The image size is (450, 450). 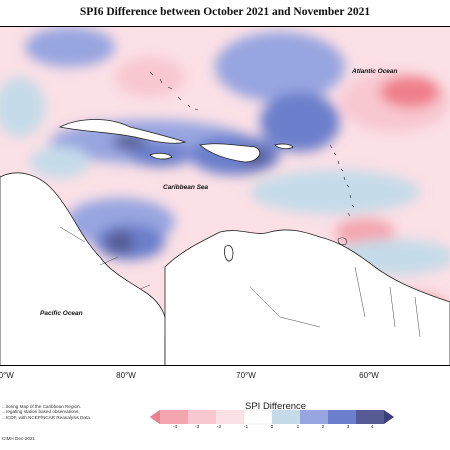 What do you see at coordinates (22, 107) in the screenshot?
I see `anomaly-mexico-pale` at bounding box center [22, 107].